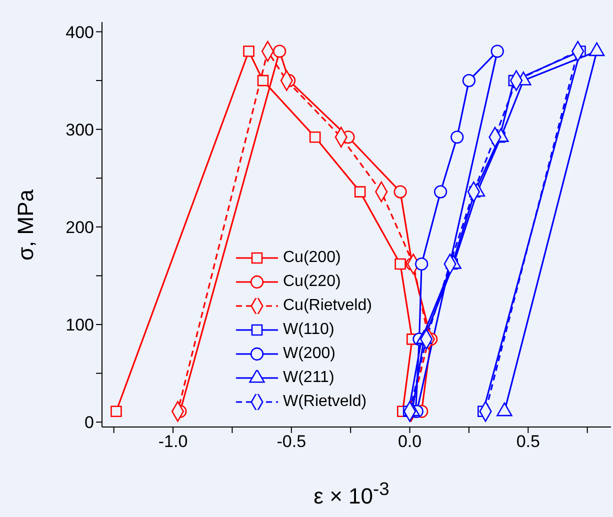 This screenshot has width=613, height=517. What do you see at coordinates (26, 225) in the screenshot?
I see `y-axis-title: σ, MPa` at bounding box center [26, 225].